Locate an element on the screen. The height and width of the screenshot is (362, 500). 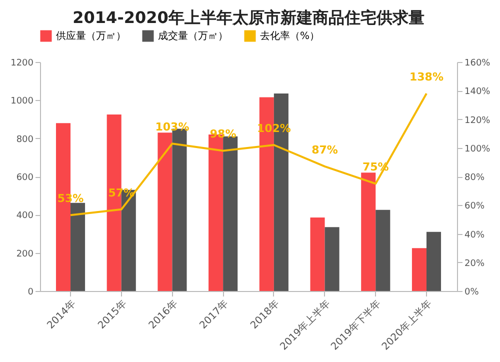
y2-tick-label: 160% is located at coordinates (477, 63).